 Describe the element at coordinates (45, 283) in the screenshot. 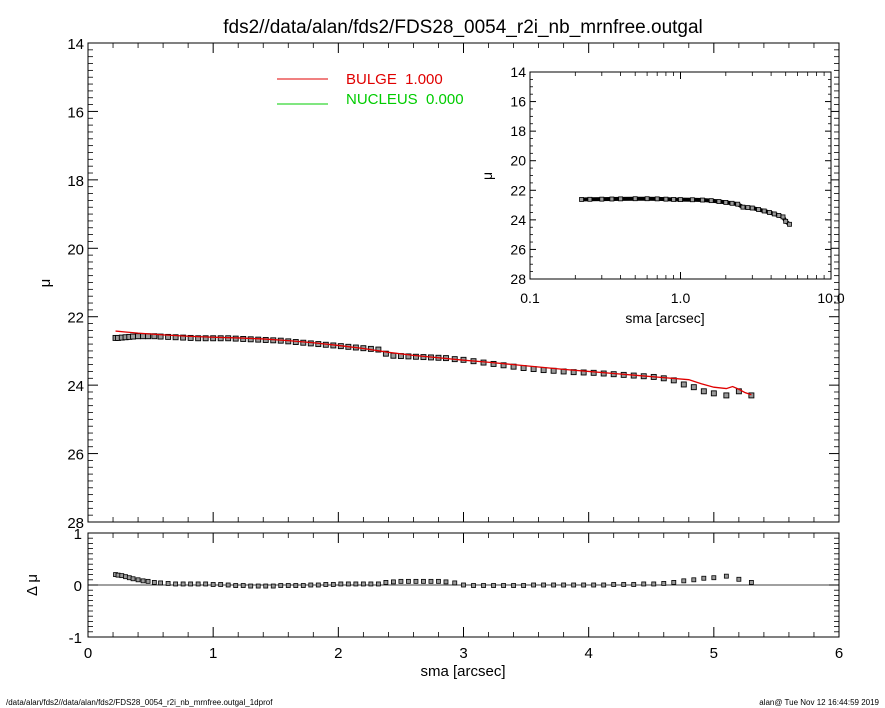

I see `main-y-axis-label: μ` at that location.